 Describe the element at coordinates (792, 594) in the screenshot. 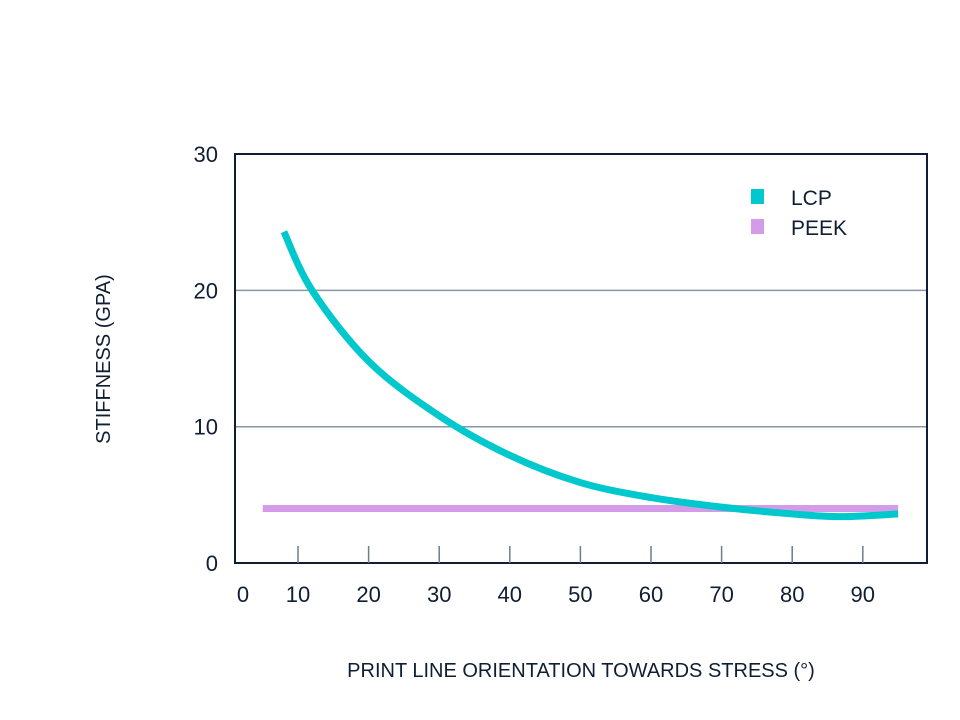

I see `x-tick-label-80: 80` at that location.